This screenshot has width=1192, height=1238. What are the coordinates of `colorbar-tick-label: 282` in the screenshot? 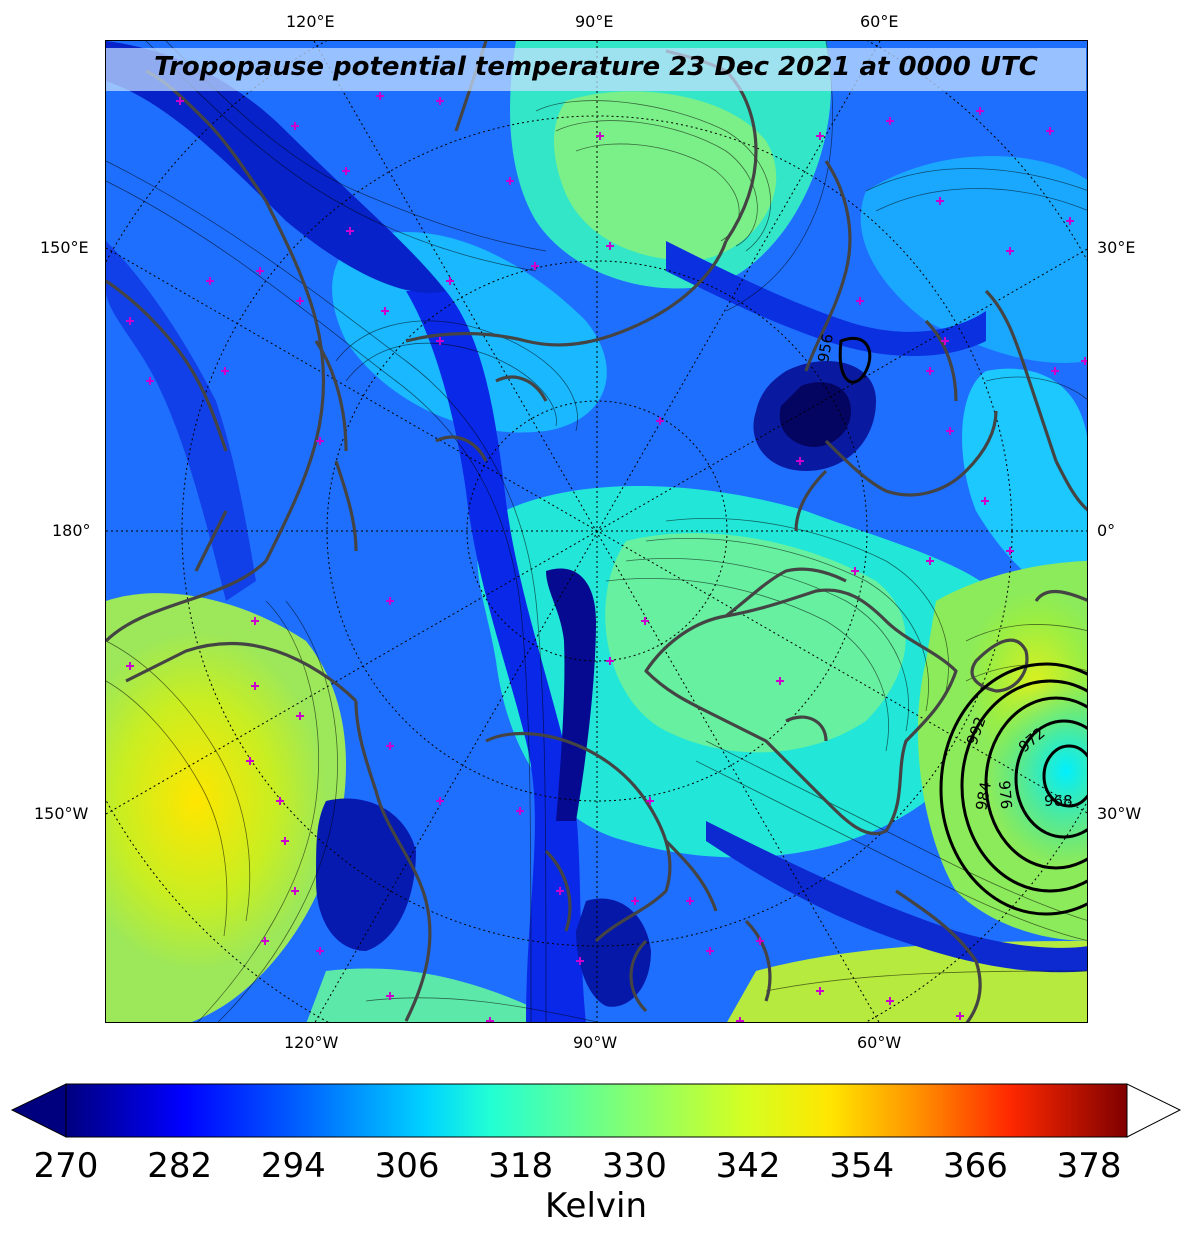 It's located at (180, 1166).